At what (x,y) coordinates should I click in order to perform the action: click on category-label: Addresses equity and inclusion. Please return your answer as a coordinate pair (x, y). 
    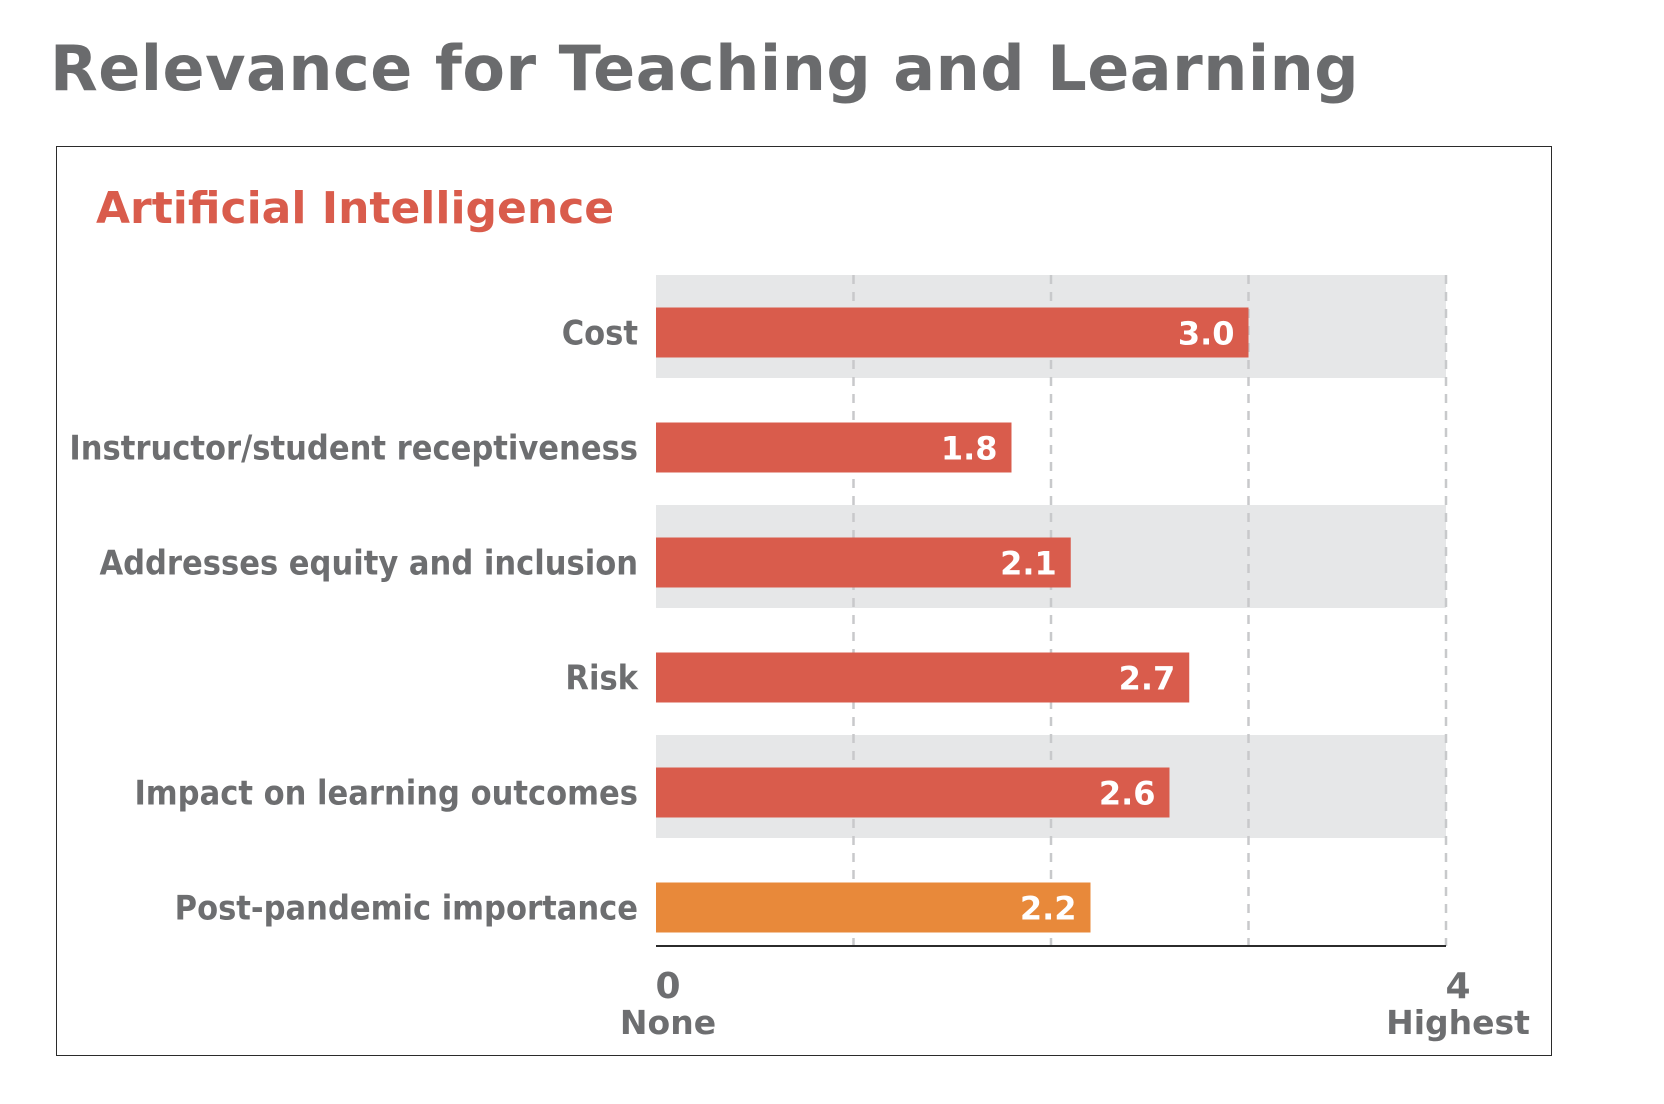
    Looking at the image, I should click on (368, 564).